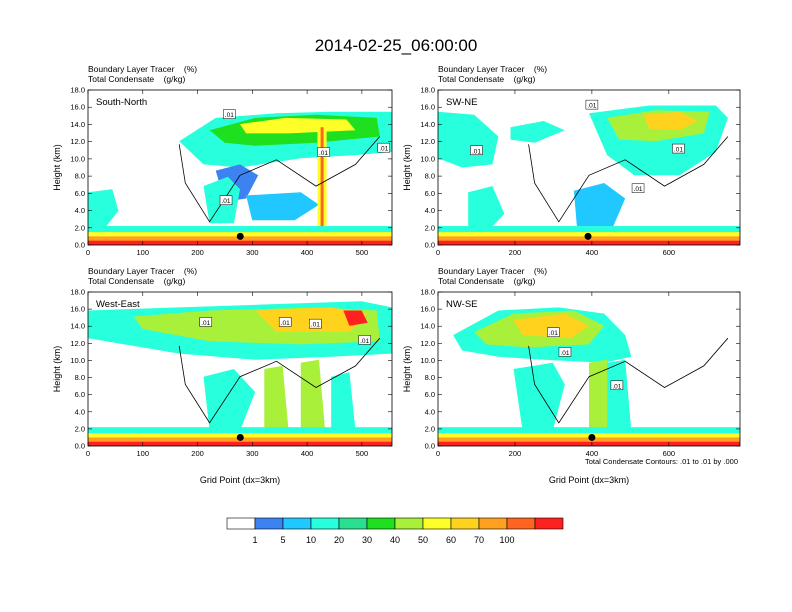 The image size is (792, 612). I want to click on panel-label: West-East, so click(118, 304).